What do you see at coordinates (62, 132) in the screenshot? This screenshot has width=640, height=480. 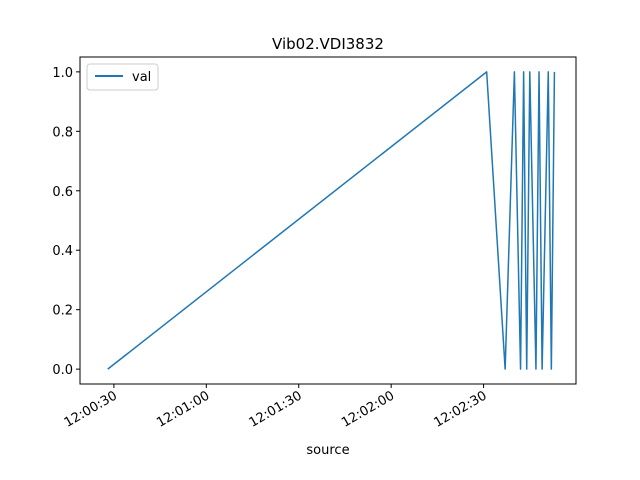 I see `y-tick-label: 0.8` at bounding box center [62, 132].